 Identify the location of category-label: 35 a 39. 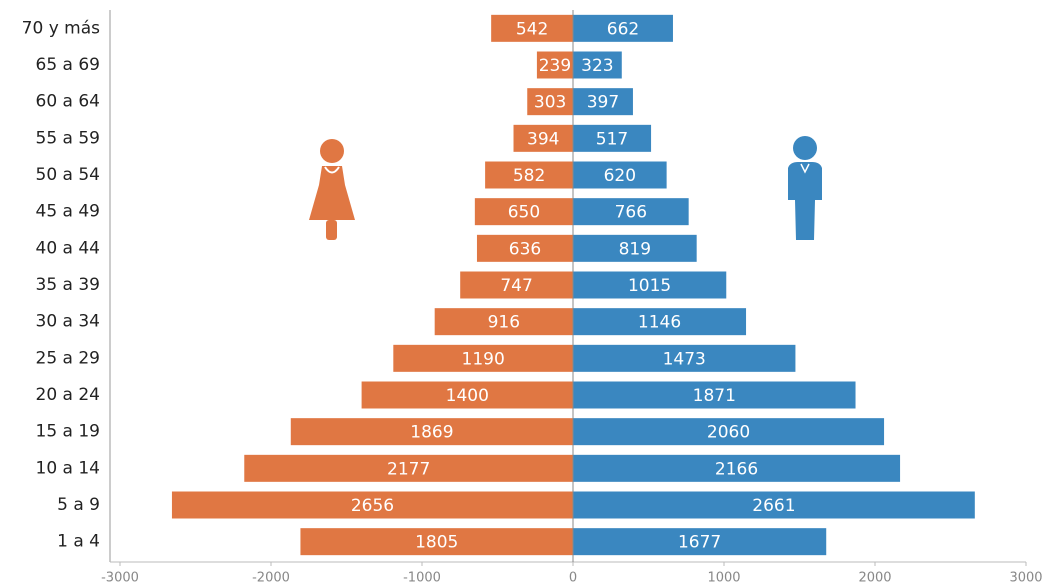
(68, 285).